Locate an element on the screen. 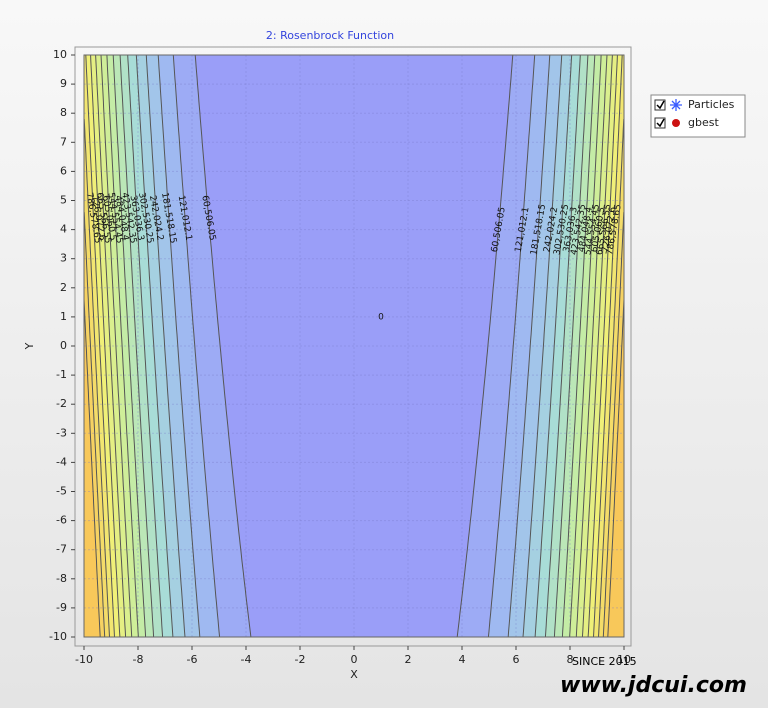  y-tick-label: -10 is located at coordinates (58, 636).